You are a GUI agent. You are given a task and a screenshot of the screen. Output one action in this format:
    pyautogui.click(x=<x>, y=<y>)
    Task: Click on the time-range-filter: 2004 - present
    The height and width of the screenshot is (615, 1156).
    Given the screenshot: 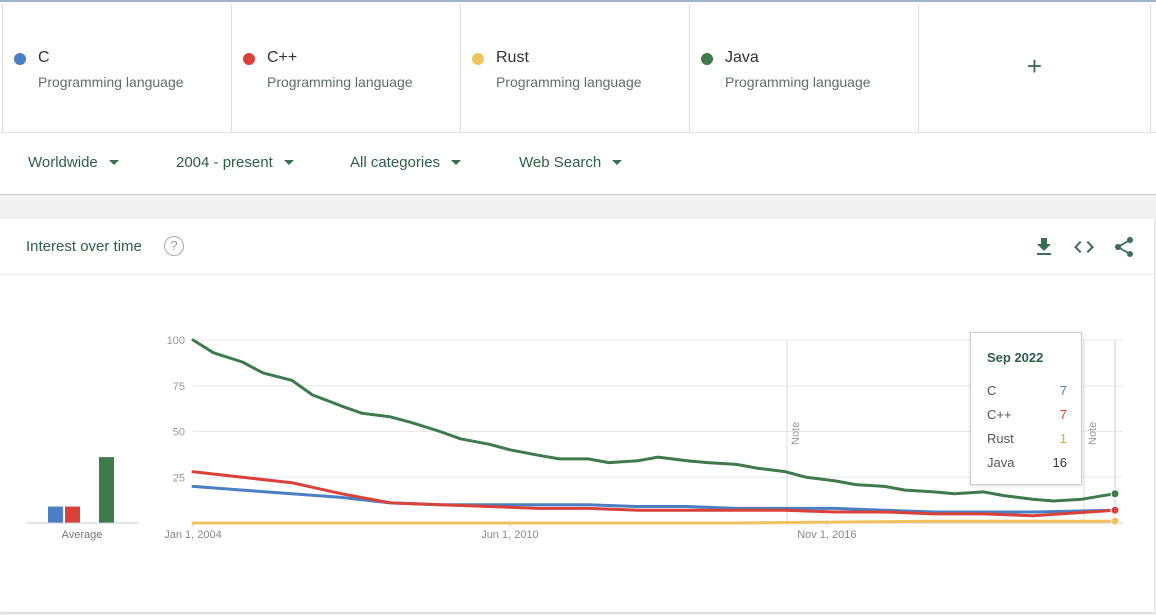 What is the action you would take?
    pyautogui.click(x=235, y=162)
    